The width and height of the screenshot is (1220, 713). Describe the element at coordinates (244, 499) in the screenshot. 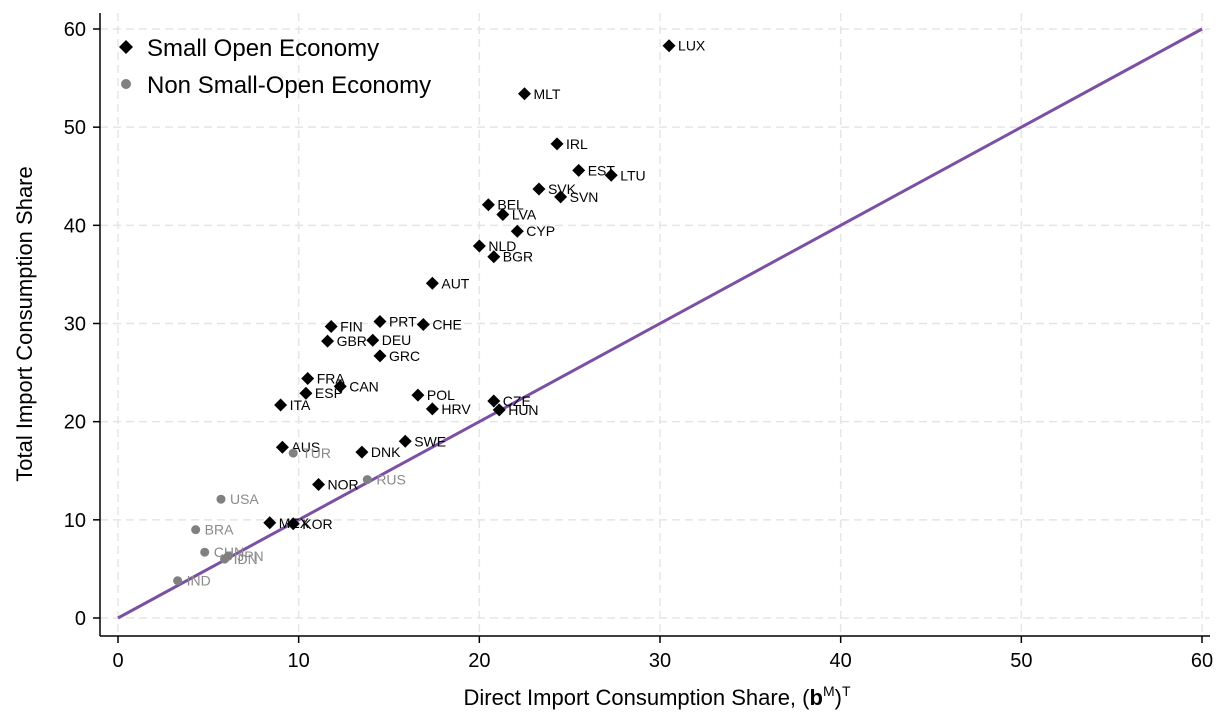

I see `point-label-usa: USA` at that location.